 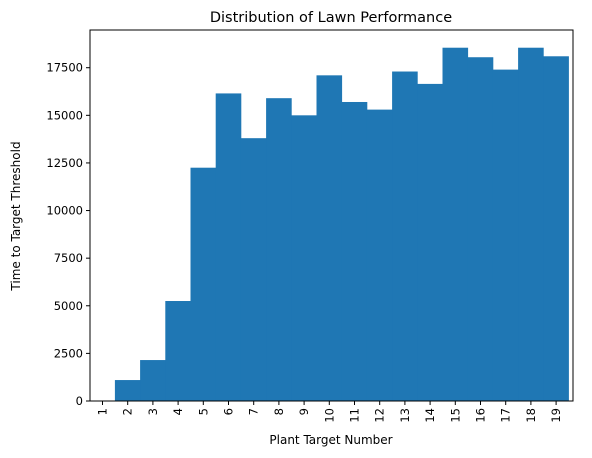 What do you see at coordinates (103, 411) in the screenshot?
I see `x-tick-label: 1` at bounding box center [103, 411].